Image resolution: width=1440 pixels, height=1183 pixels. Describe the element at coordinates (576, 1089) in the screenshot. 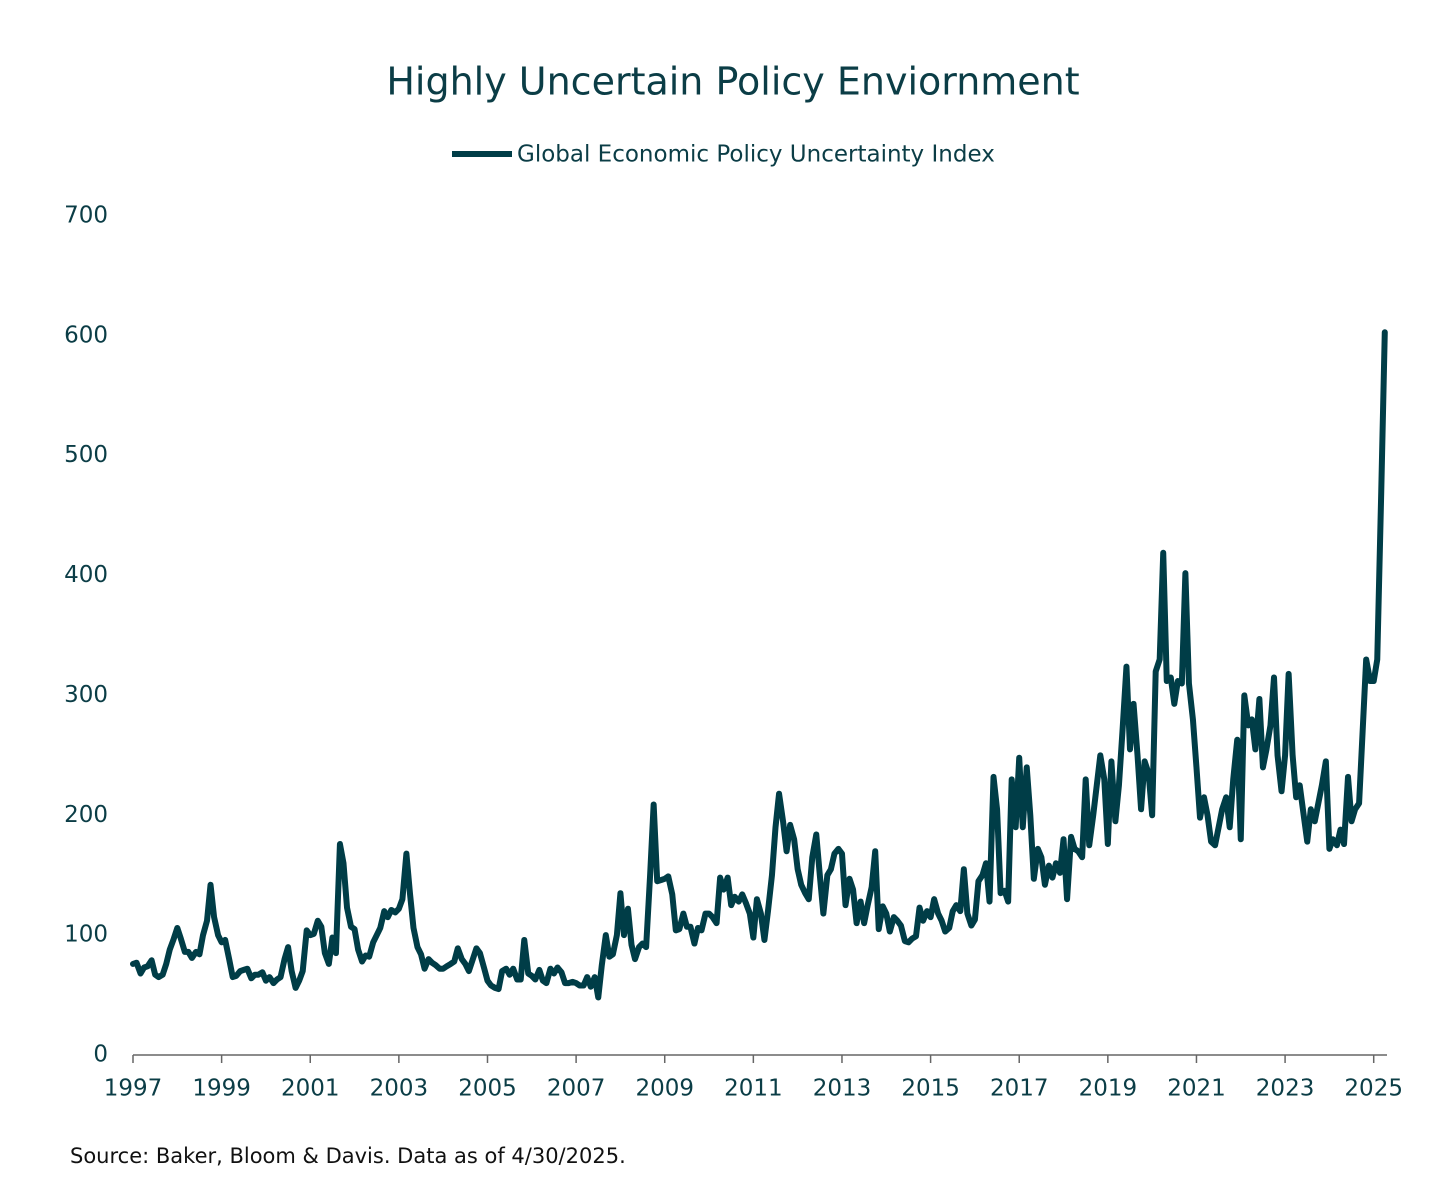

I see `x-tick-label: 2007` at that location.